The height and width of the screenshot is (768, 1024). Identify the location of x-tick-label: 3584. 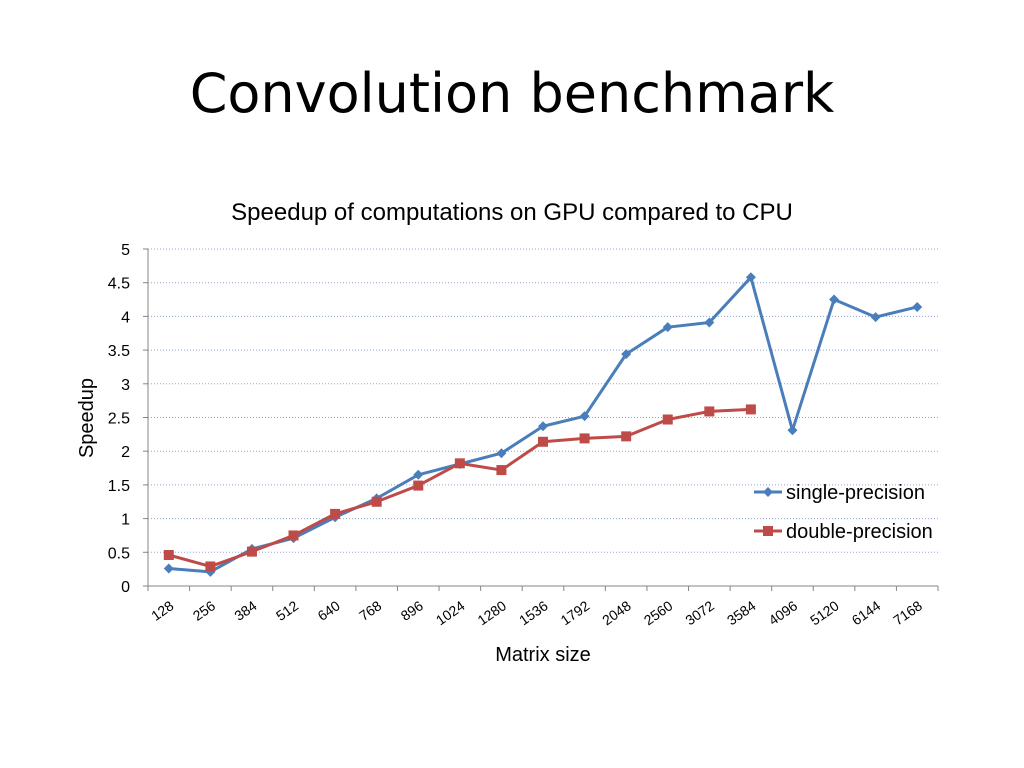
(741, 612).